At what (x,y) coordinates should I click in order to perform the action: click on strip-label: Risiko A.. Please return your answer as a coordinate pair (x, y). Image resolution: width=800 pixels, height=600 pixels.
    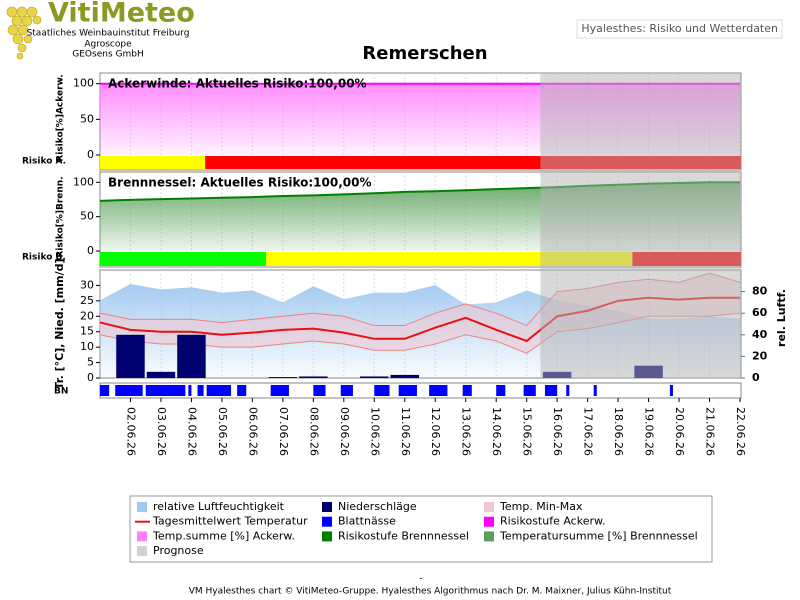
    Looking at the image, I should click on (44, 162).